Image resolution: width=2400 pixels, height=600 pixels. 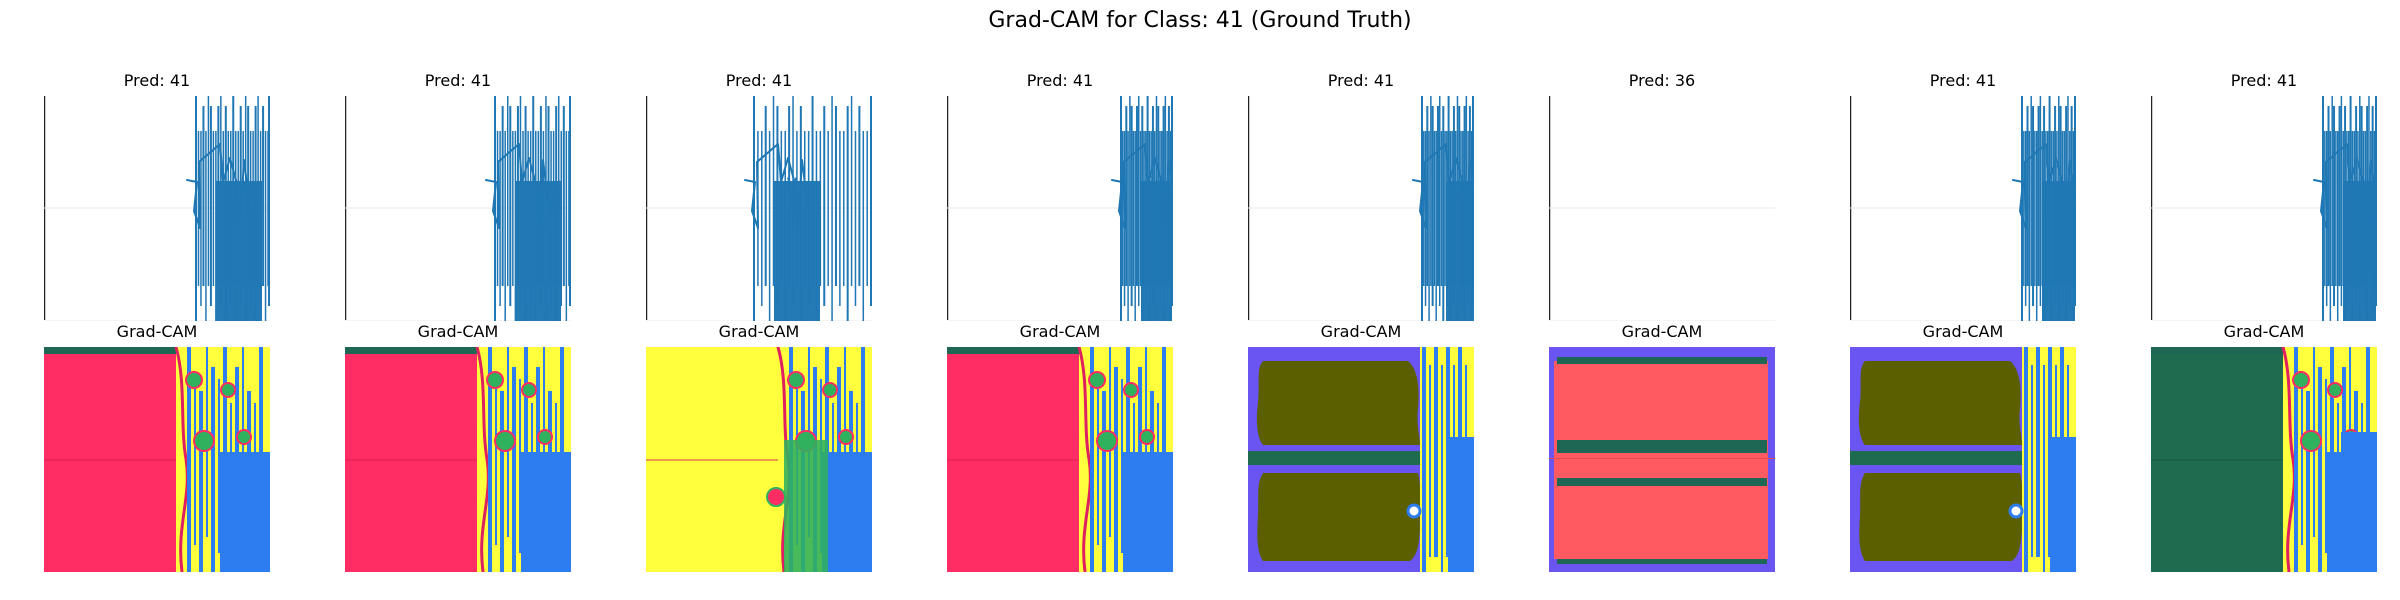 What do you see at coordinates (458, 331) in the screenshot?
I see `gradcam-title-2: Grad-CAM` at bounding box center [458, 331].